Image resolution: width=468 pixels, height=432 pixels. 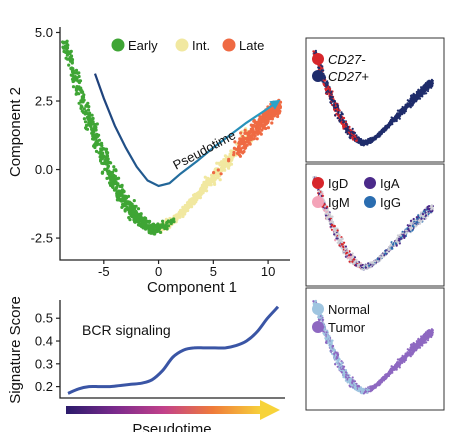 I want to click on legend-label-cd27-pos: CD27+, so click(x=348, y=76).